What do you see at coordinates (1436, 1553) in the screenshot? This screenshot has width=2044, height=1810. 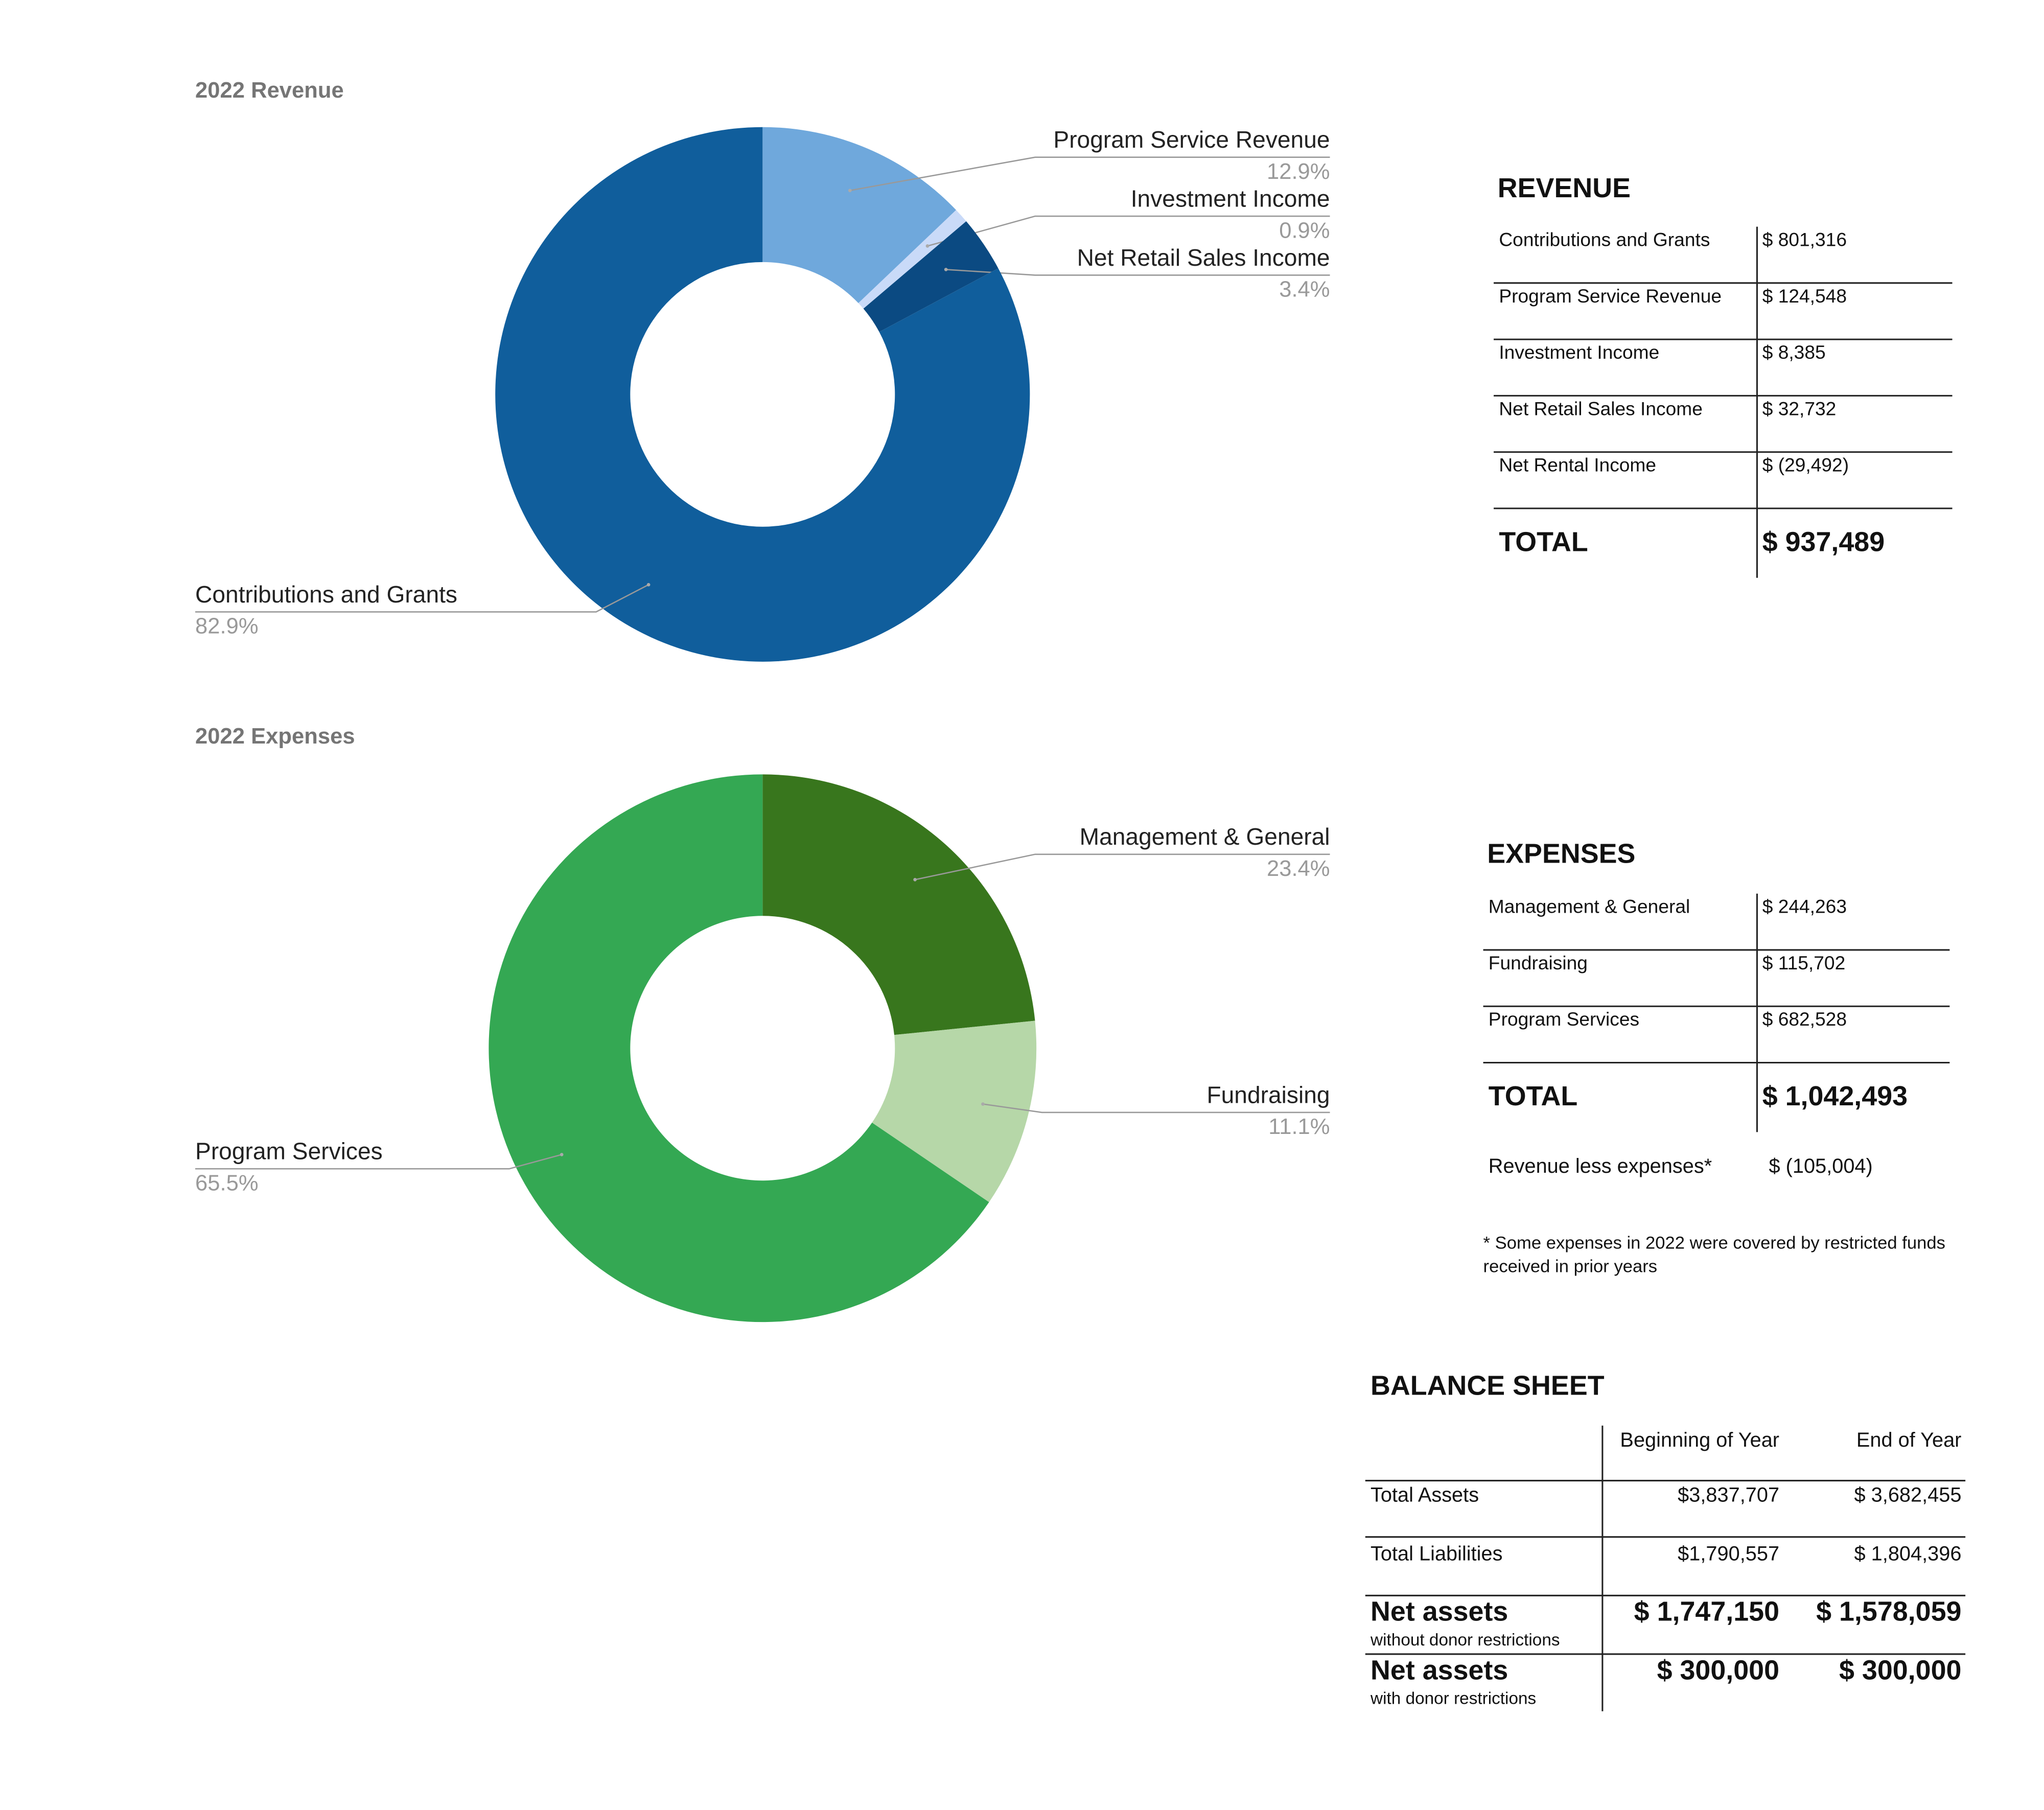 I see `row-label: Total Liabilities` at bounding box center [1436, 1553].